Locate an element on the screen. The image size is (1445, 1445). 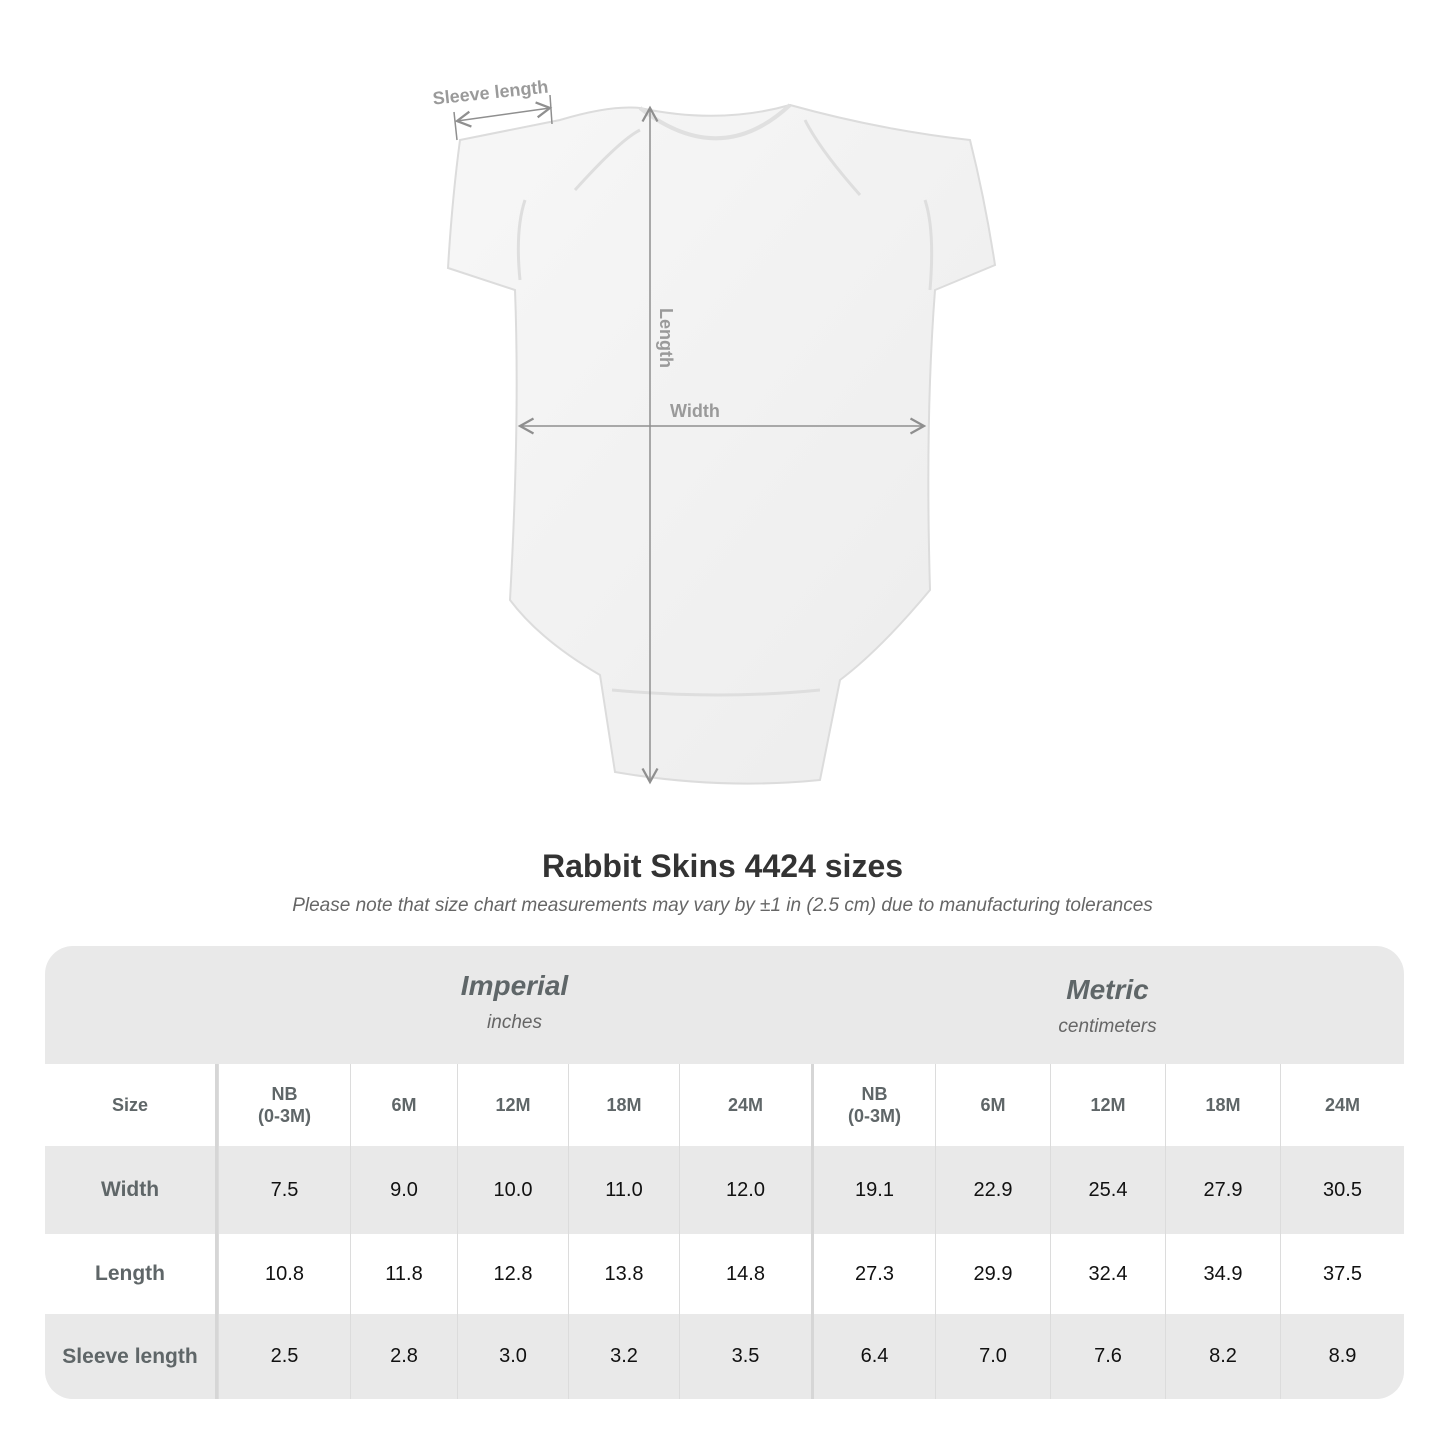
row-label: Length is located at coordinates (131, 1274).